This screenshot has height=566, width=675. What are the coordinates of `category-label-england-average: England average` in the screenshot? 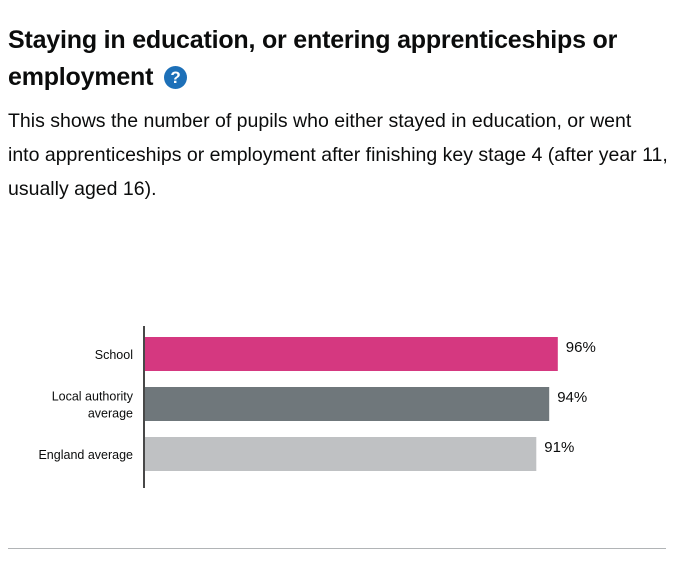 It's located at (85, 455).